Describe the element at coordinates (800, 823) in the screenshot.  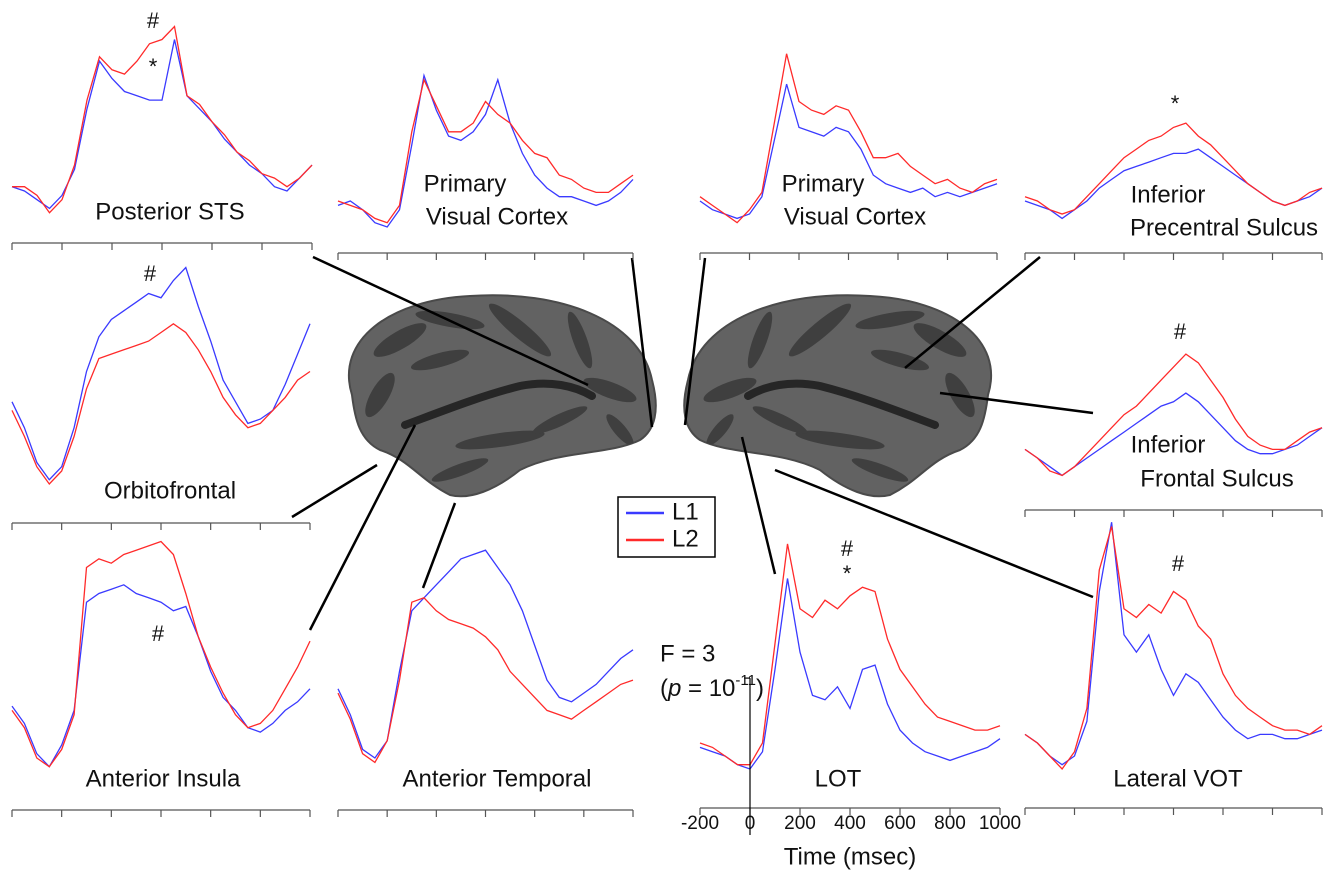
I see `x-tick-label: 200` at that location.